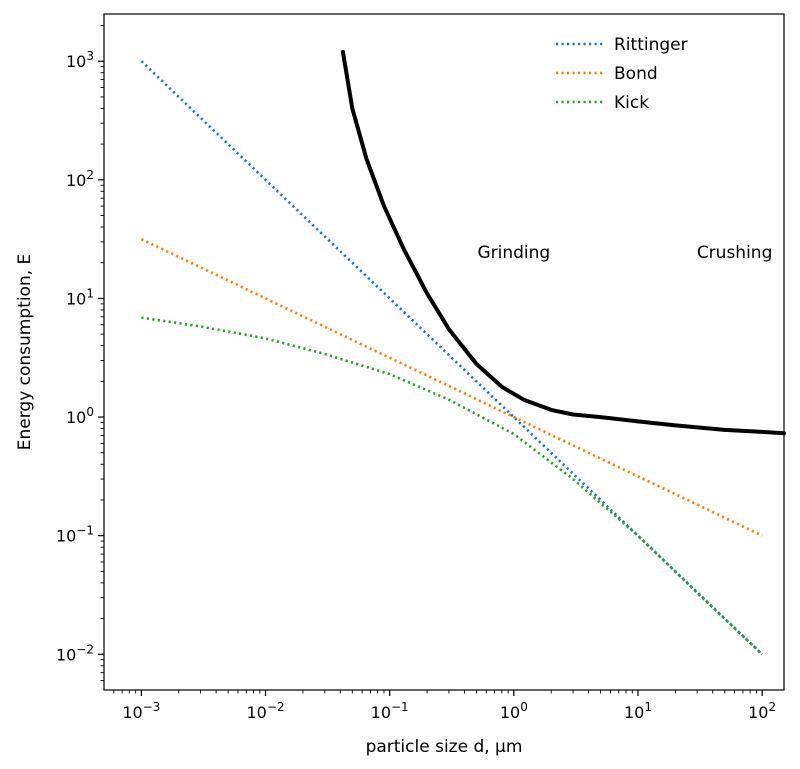  What do you see at coordinates (651, 45) in the screenshot?
I see `legend-label-rittinger: Rittinger` at bounding box center [651, 45].